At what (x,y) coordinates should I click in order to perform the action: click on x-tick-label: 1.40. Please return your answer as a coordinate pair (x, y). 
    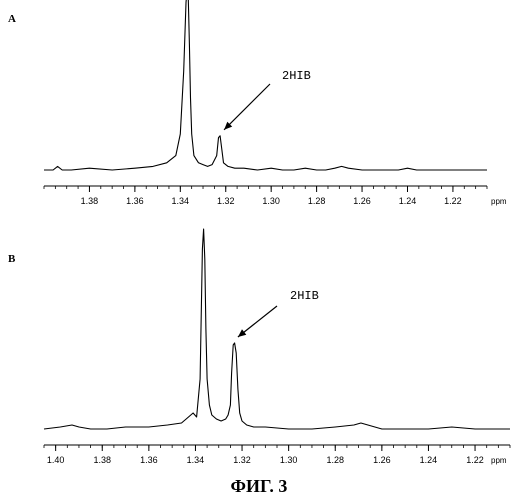
    Looking at the image, I should click on (56, 460).